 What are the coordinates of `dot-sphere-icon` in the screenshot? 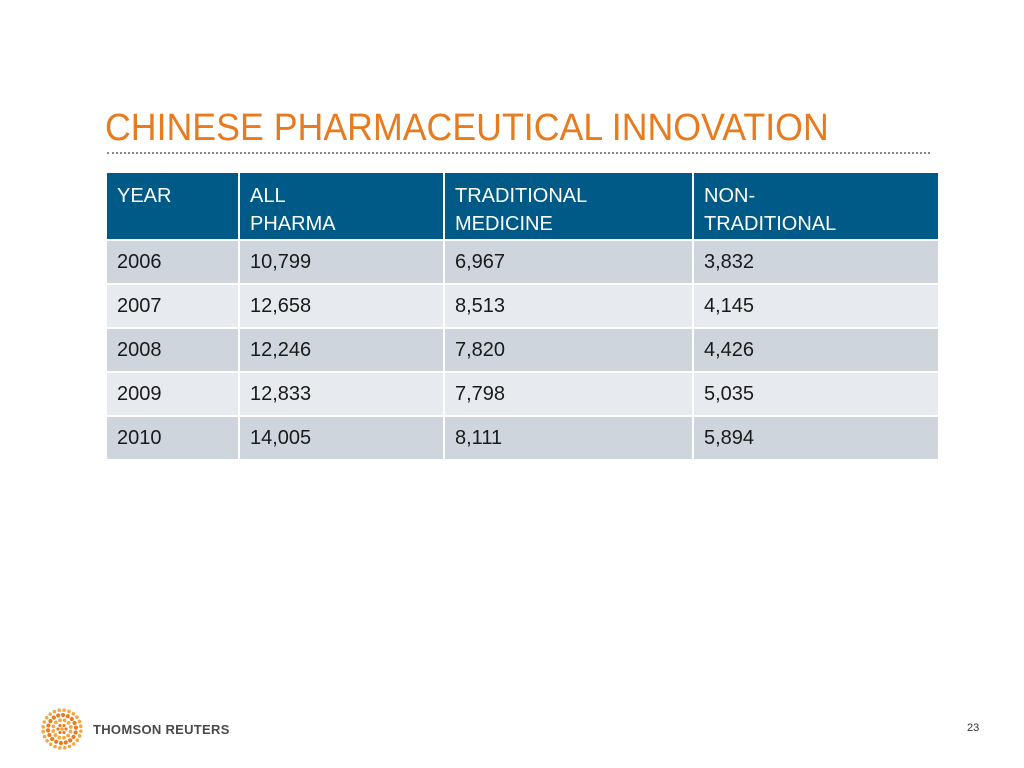 It's located at (62, 729).